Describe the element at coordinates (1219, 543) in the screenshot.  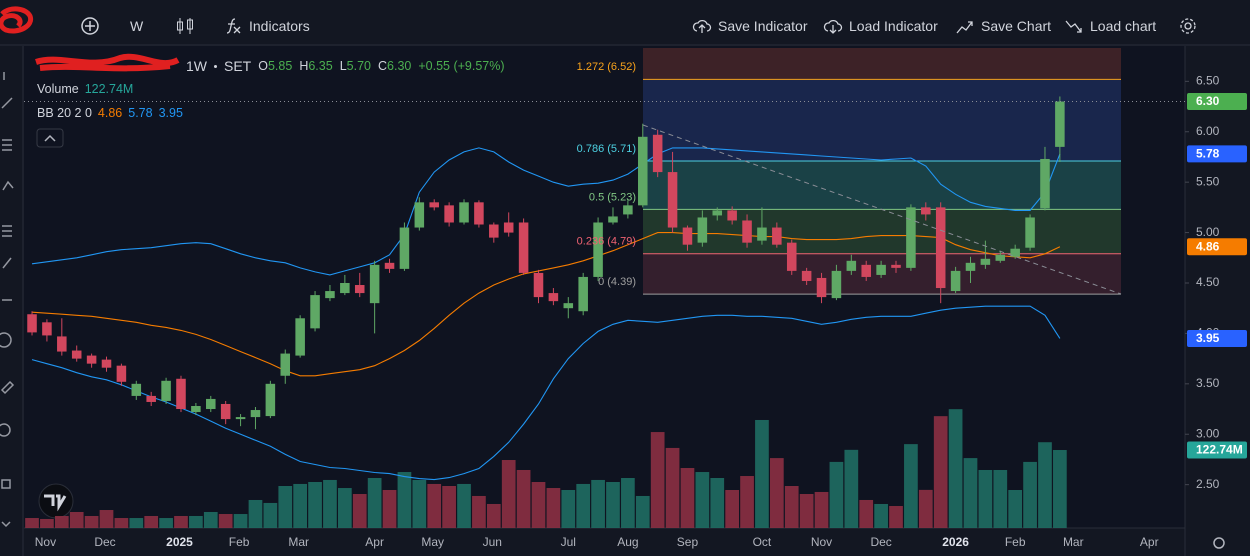
I see `axis-settings` at that location.